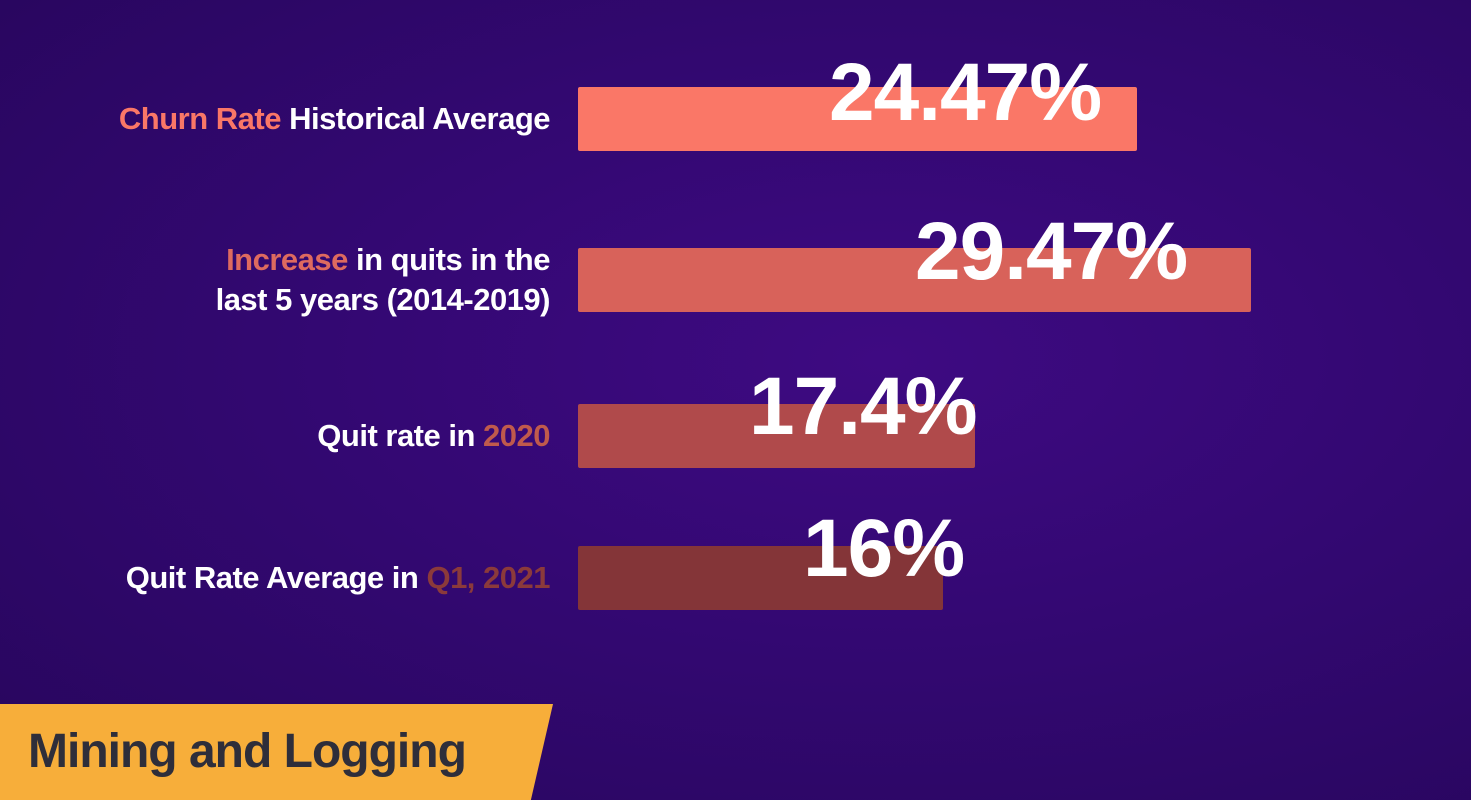  What do you see at coordinates (965, 92) in the screenshot?
I see `value-label-1: 24.47%` at bounding box center [965, 92].